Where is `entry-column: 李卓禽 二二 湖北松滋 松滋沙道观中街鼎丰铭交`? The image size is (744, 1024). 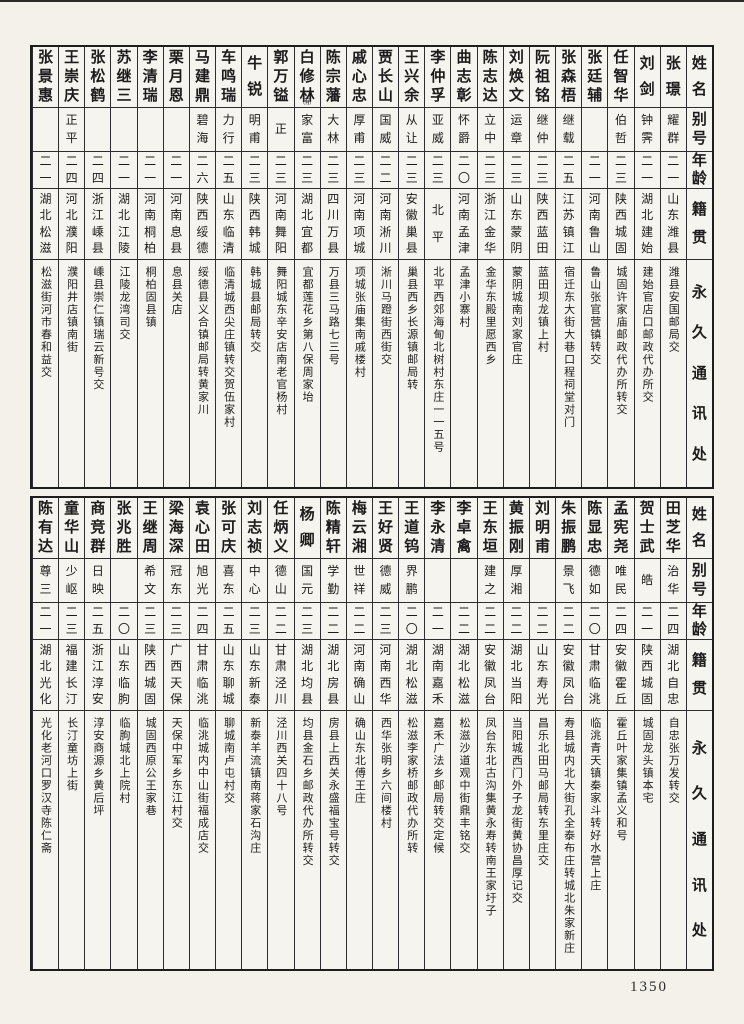 entry-column: 李卓禽 二二 湖北松滋 松滋沙道观中街鼎丰铭交 is located at coordinates (463, 733).